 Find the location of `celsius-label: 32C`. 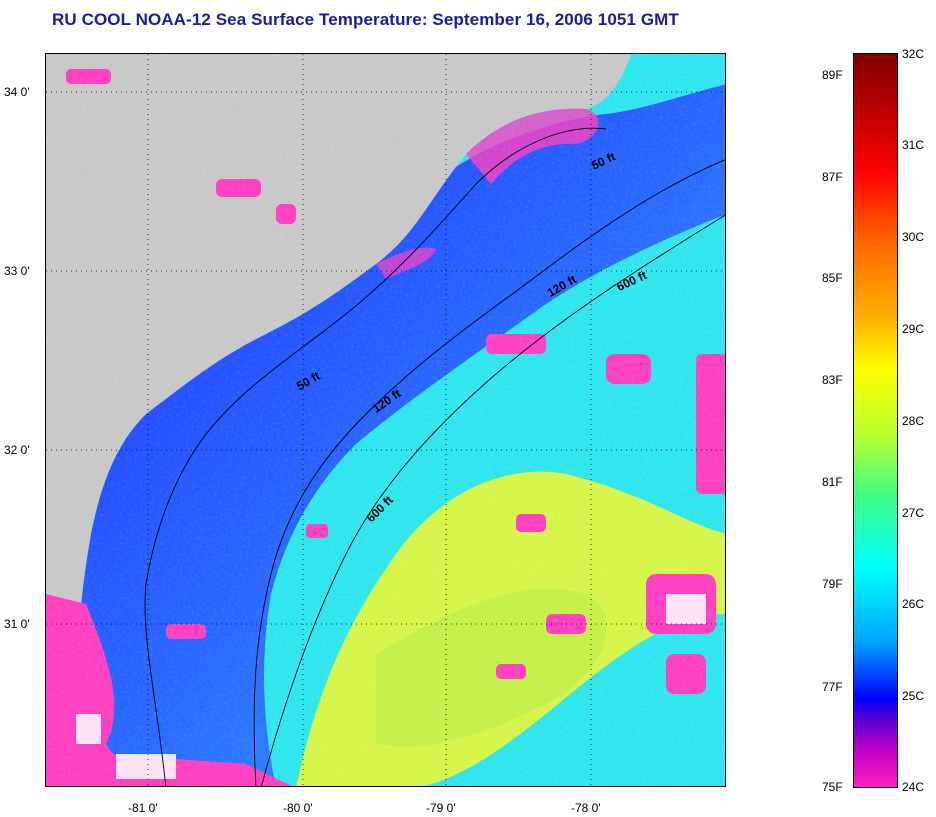

celsius-label: 32C is located at coordinates (913, 54).